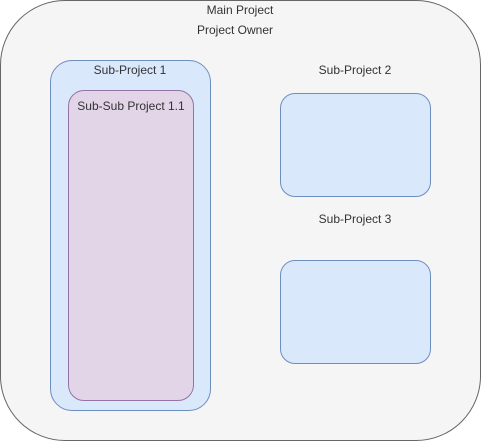 The width and height of the screenshot is (481, 441). What do you see at coordinates (355, 219) in the screenshot?
I see `sub-project-3-label: Sub-Project 3` at bounding box center [355, 219].